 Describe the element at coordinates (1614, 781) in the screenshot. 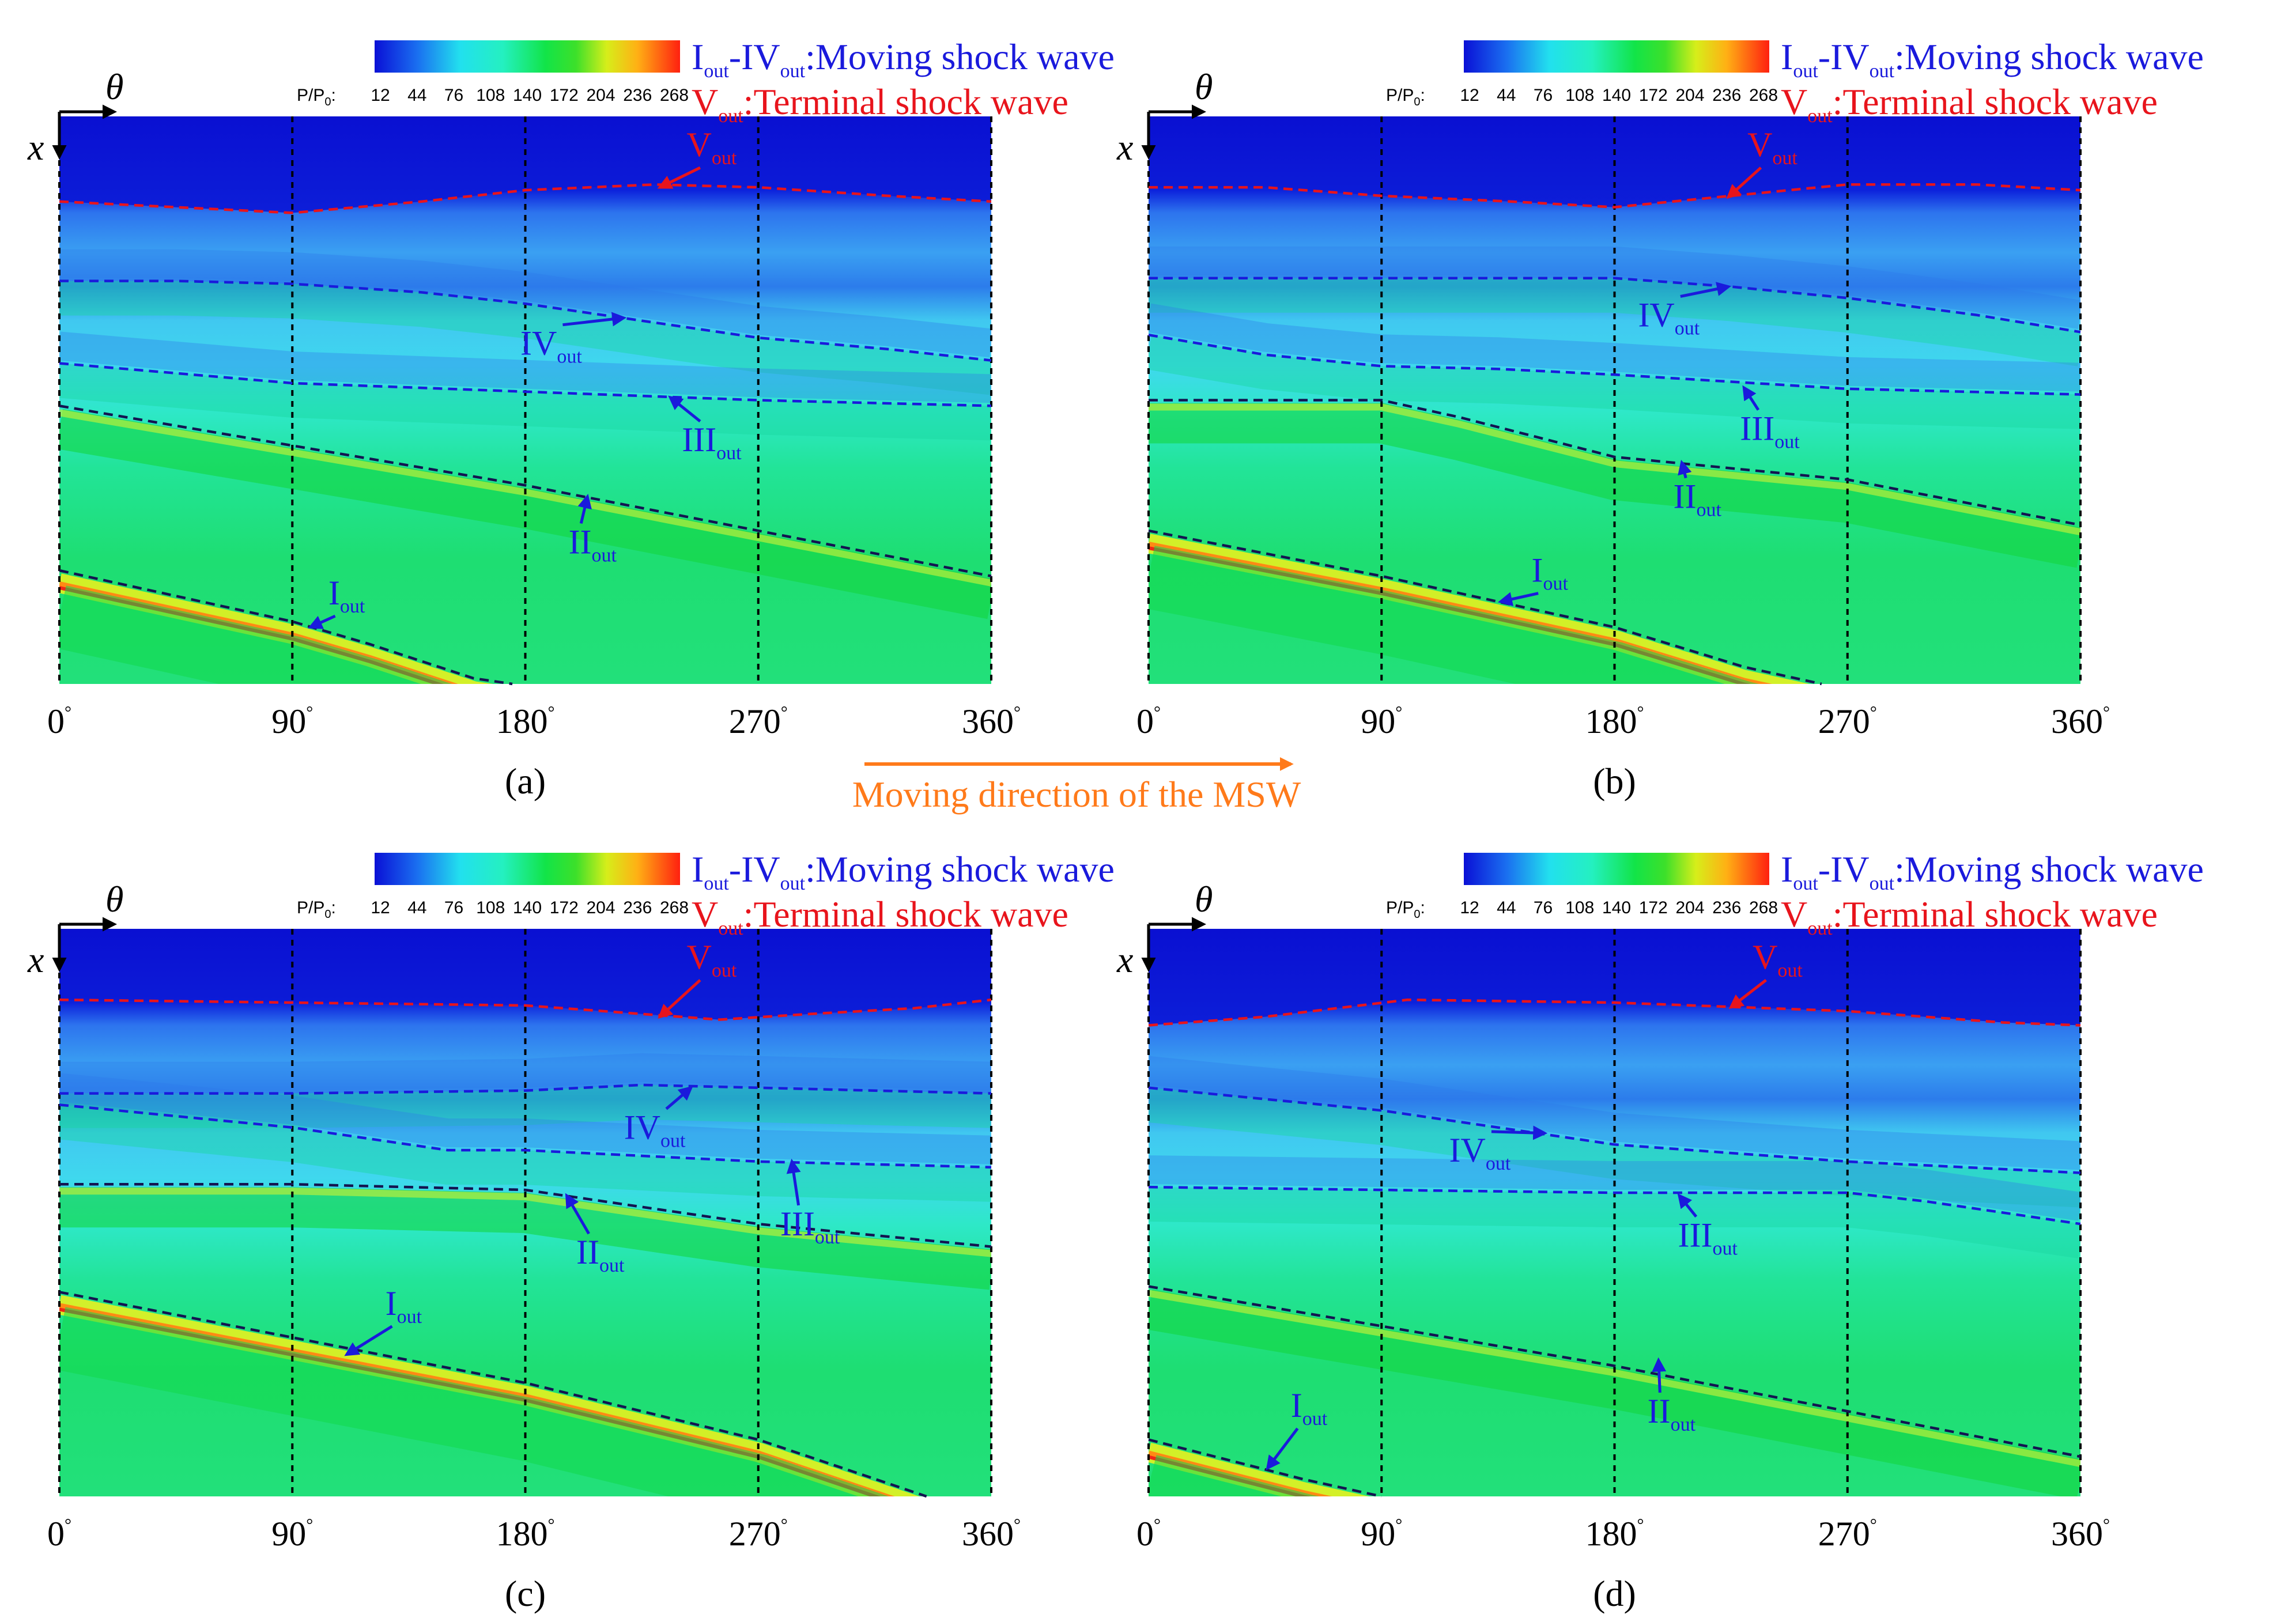

I see `panel-label: (b)` at that location.